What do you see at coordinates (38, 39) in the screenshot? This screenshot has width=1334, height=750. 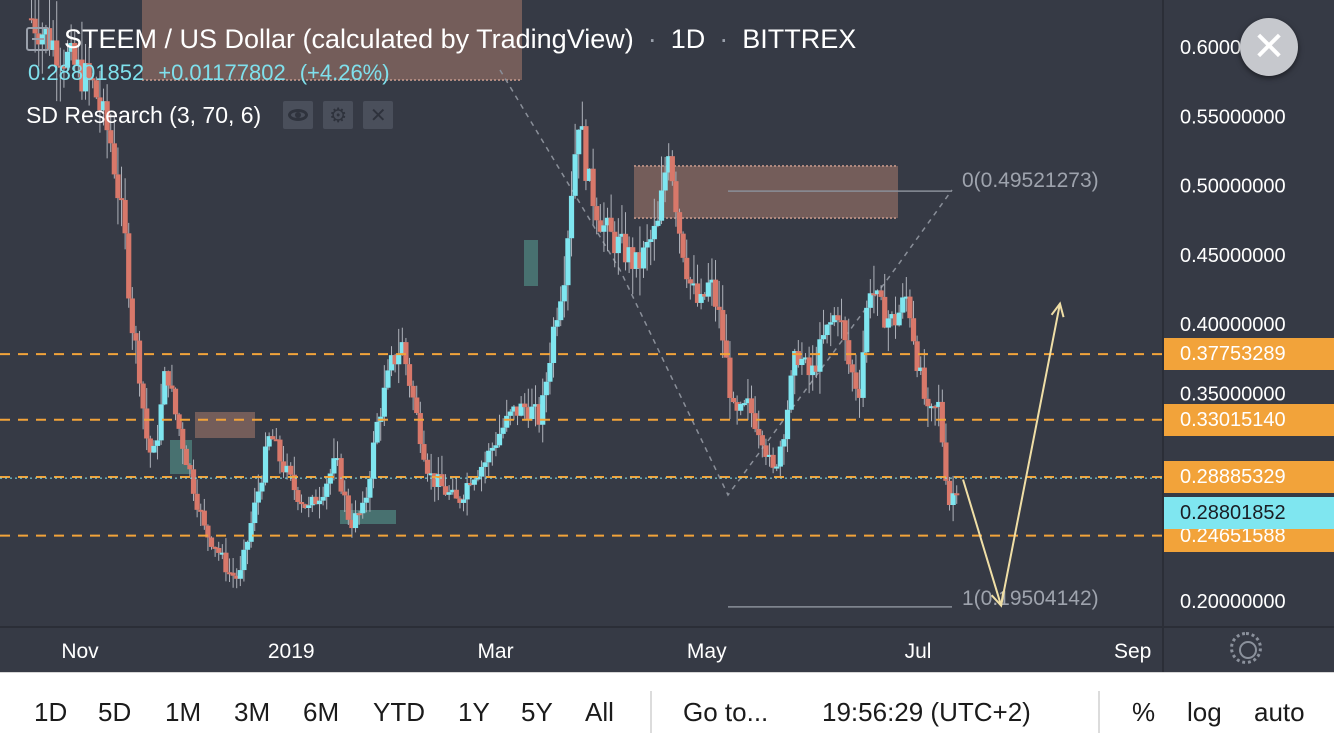 I see `collapse-legend-icon` at bounding box center [38, 39].